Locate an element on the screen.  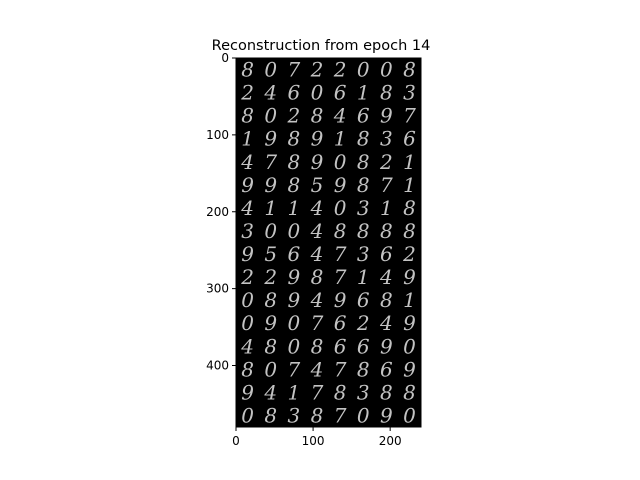
y-tick-label: 400 is located at coordinates (217, 366).